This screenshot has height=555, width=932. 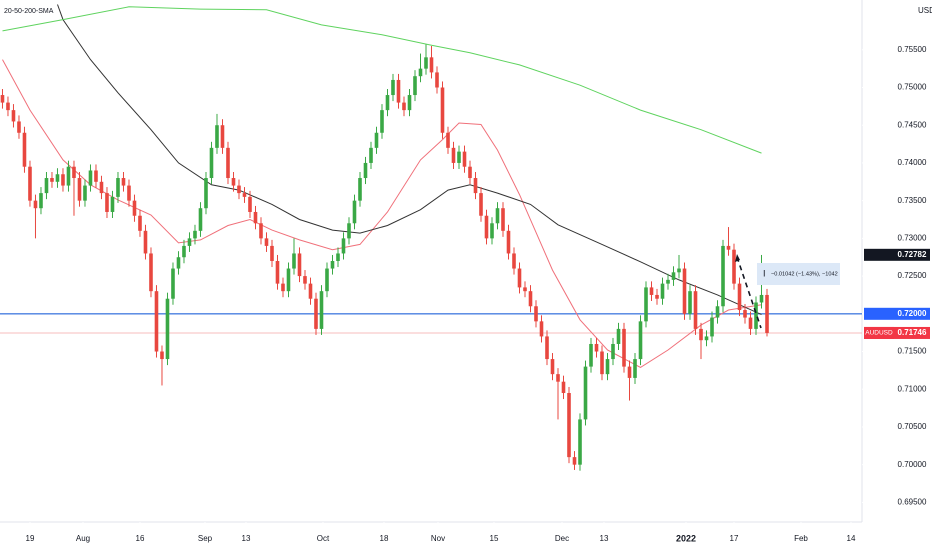 I want to click on x-tick-label: Dec, so click(x=562, y=538).